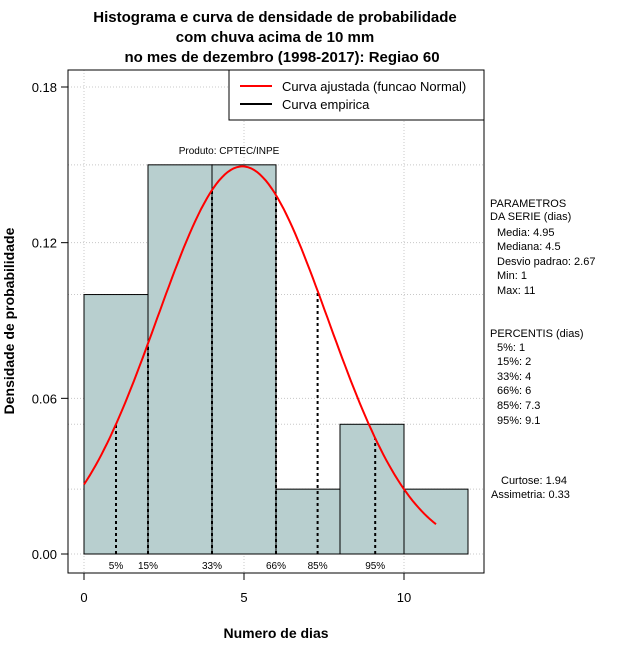 This screenshot has height=660, width=640. What do you see at coordinates (212, 566) in the screenshot?
I see `percentile-label-2: 33%` at bounding box center [212, 566].